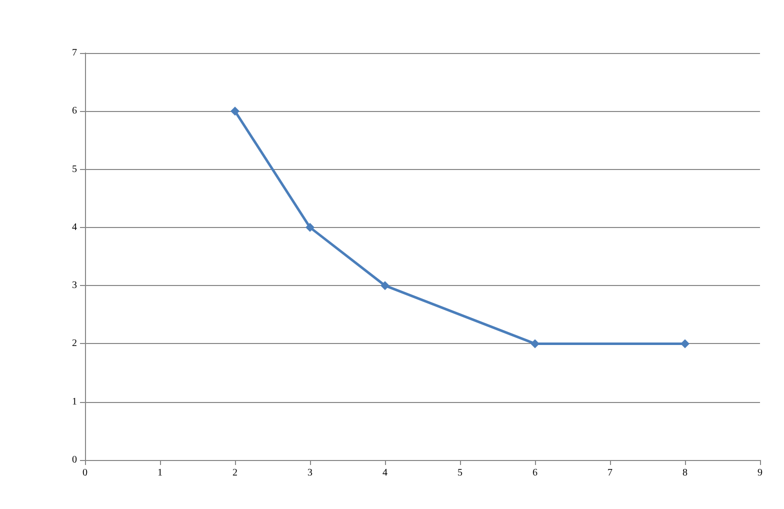 This screenshot has height=509, width=784. What do you see at coordinates (74, 344) in the screenshot?
I see `y-tick-label: 2` at bounding box center [74, 344].